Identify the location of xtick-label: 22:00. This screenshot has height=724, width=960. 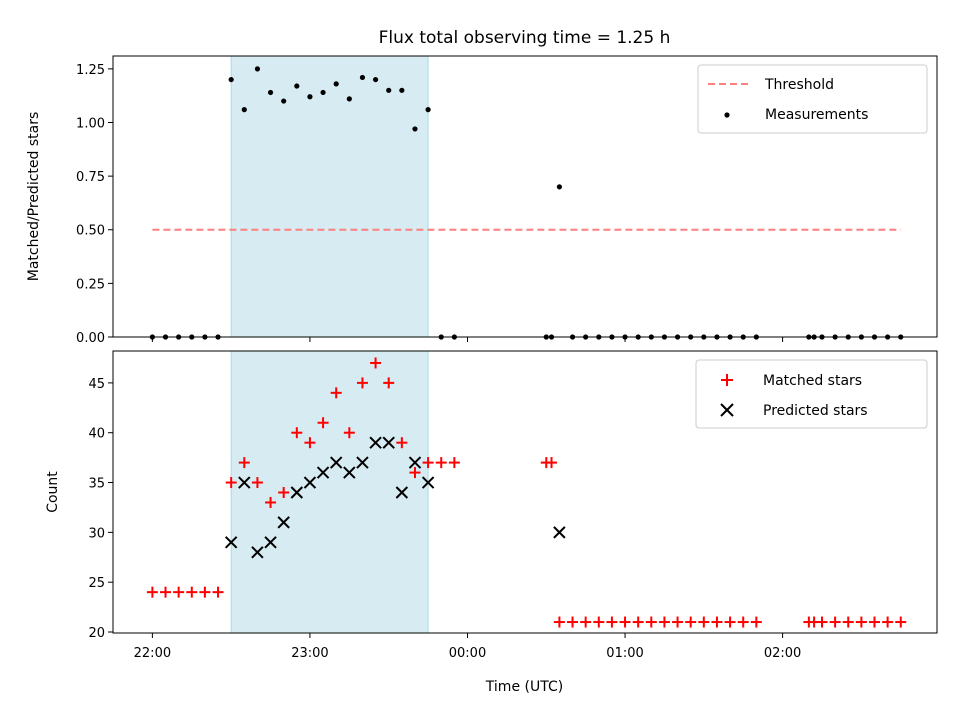
(152, 653).